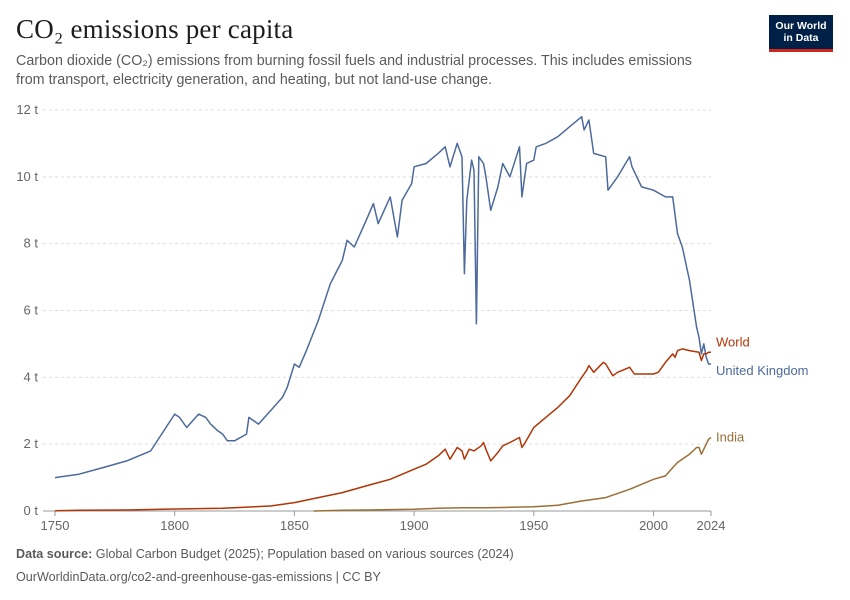 The height and width of the screenshot is (600, 850). What do you see at coordinates (801, 26) in the screenshot?
I see `logo-line-1: Our World` at bounding box center [801, 26].